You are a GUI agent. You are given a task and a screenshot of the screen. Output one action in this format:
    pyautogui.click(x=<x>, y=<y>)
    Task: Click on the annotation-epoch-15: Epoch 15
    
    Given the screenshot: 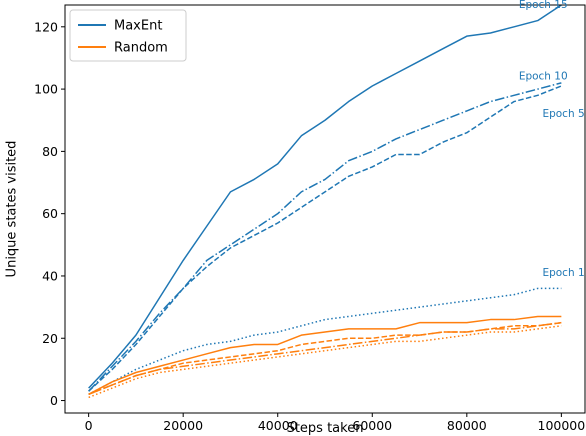 What is the action you would take?
    pyautogui.click(x=543, y=5)
    